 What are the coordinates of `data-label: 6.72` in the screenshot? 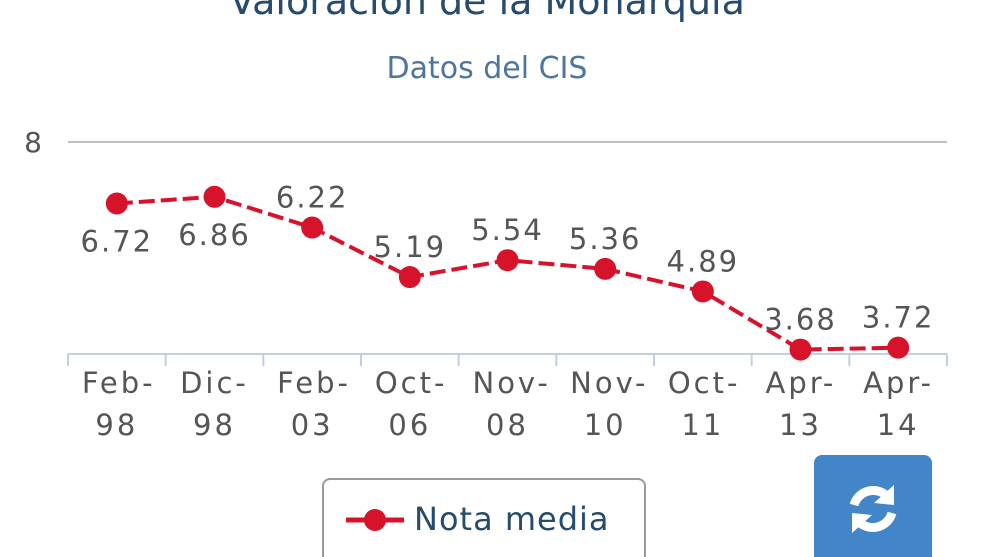 It's located at (117, 242).